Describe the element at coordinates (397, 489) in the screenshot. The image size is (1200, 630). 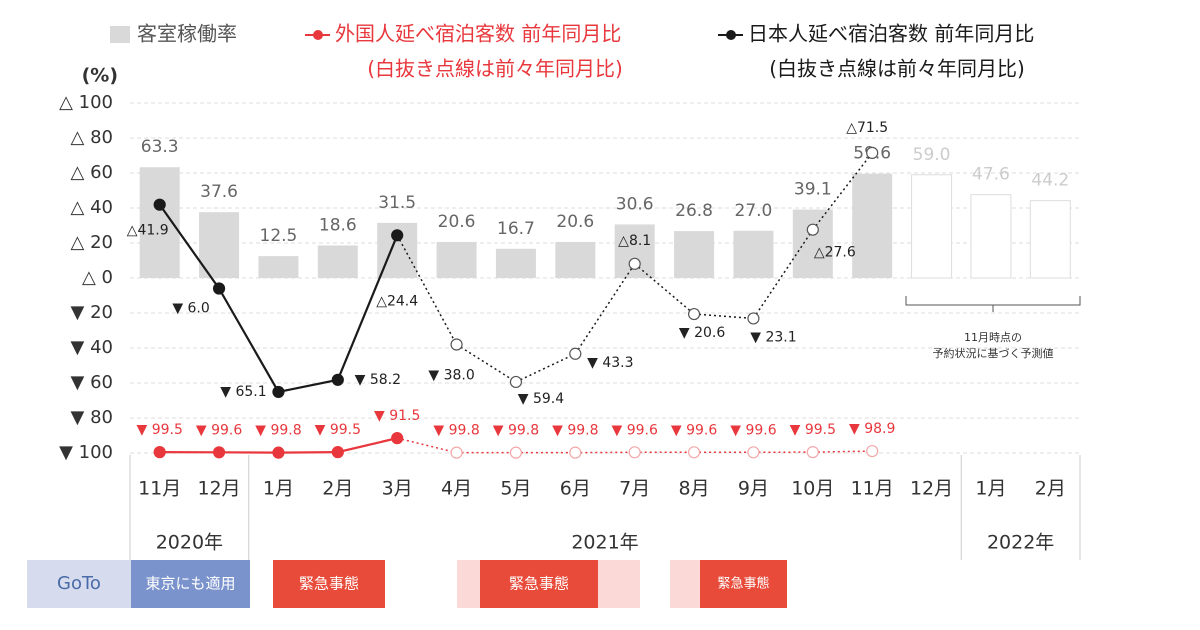
I see `x-tick-label: 3月` at that location.